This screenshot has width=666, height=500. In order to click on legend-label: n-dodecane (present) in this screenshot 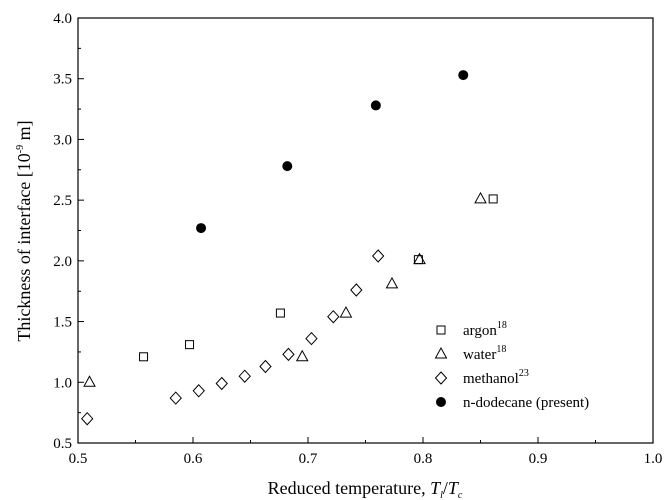, I will do `click(526, 403)`.